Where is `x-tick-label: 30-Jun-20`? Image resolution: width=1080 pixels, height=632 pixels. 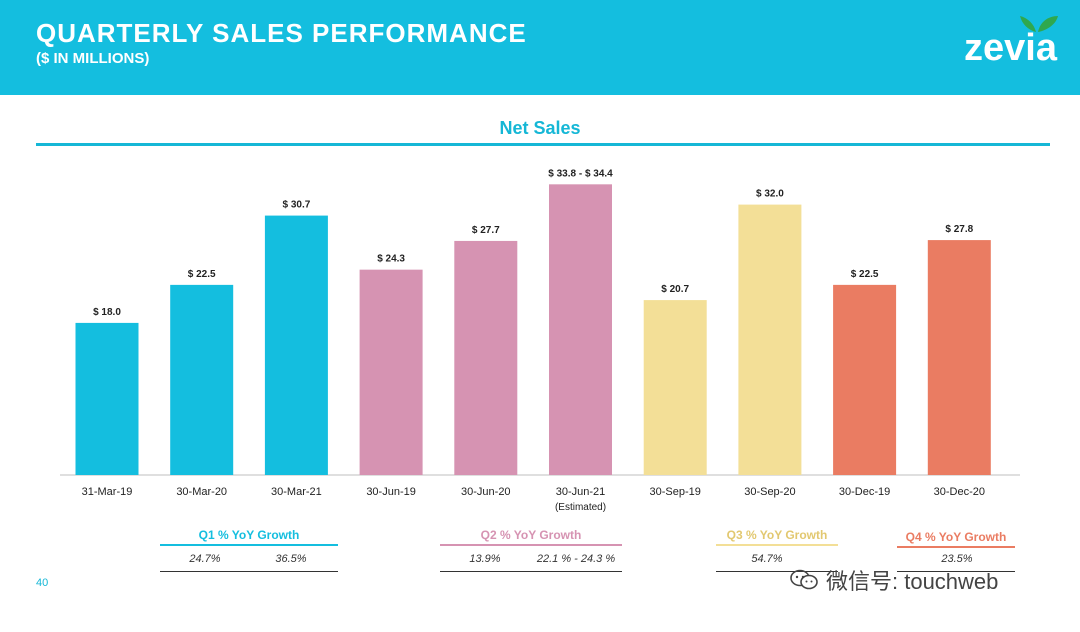 x-tick-label: 30-Jun-20 is located at coordinates (486, 492).